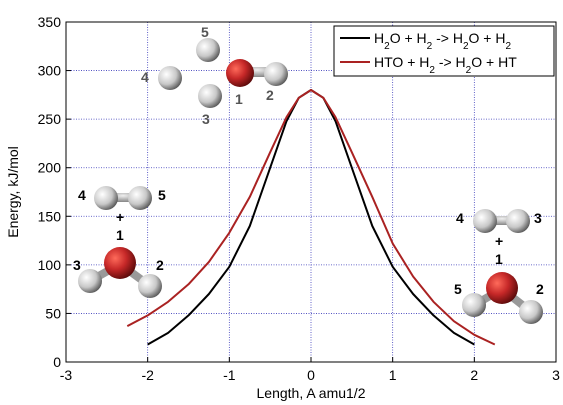  Describe the element at coordinates (50, 265) in the screenshot. I see `y-tick-label: 100` at that location.